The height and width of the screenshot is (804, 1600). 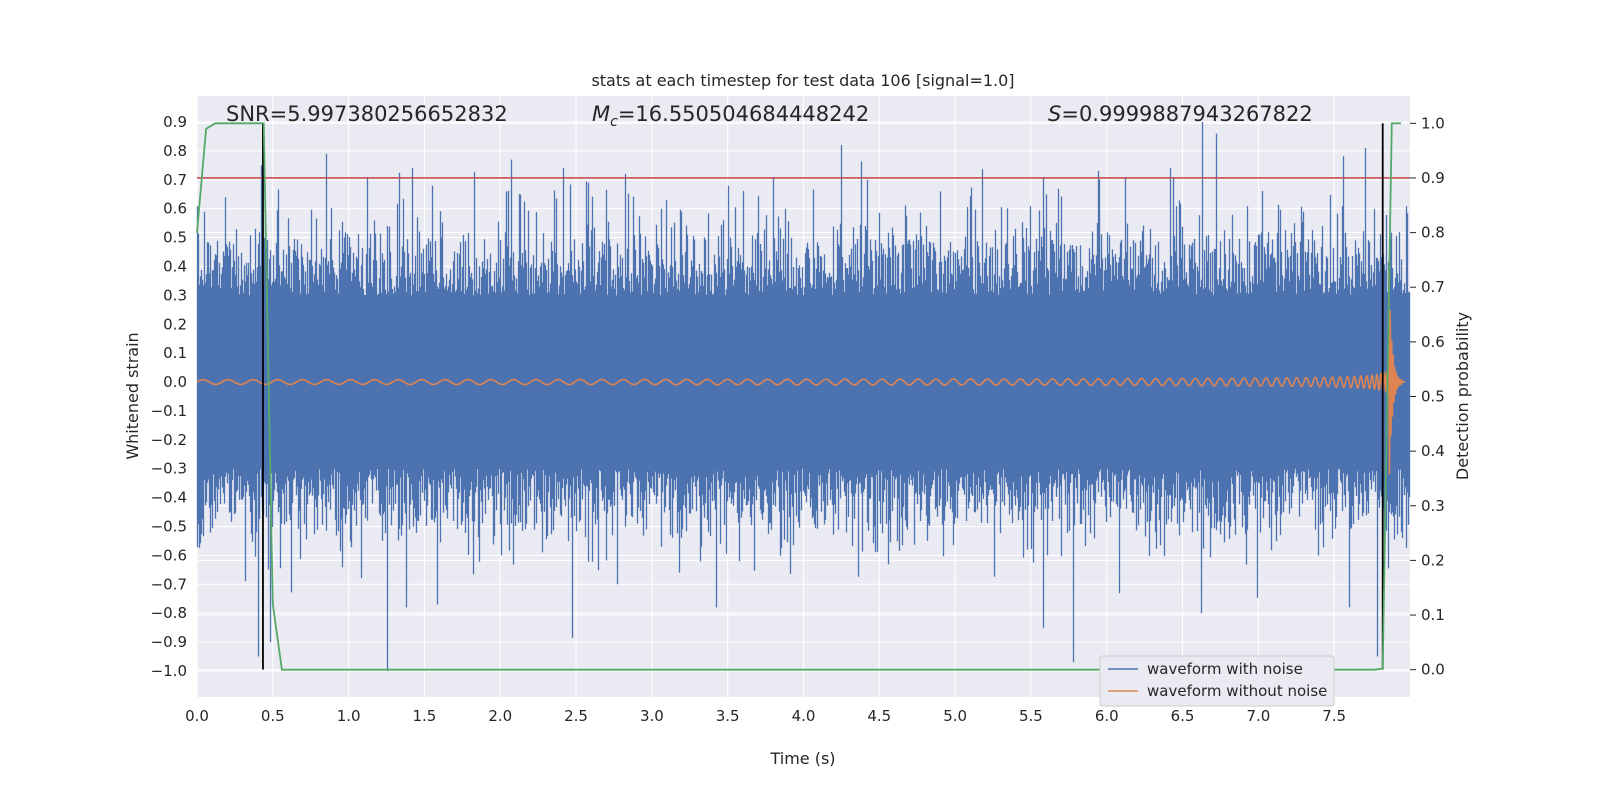 I want to click on y-tick-label-left: 0.0, so click(x=175, y=382).